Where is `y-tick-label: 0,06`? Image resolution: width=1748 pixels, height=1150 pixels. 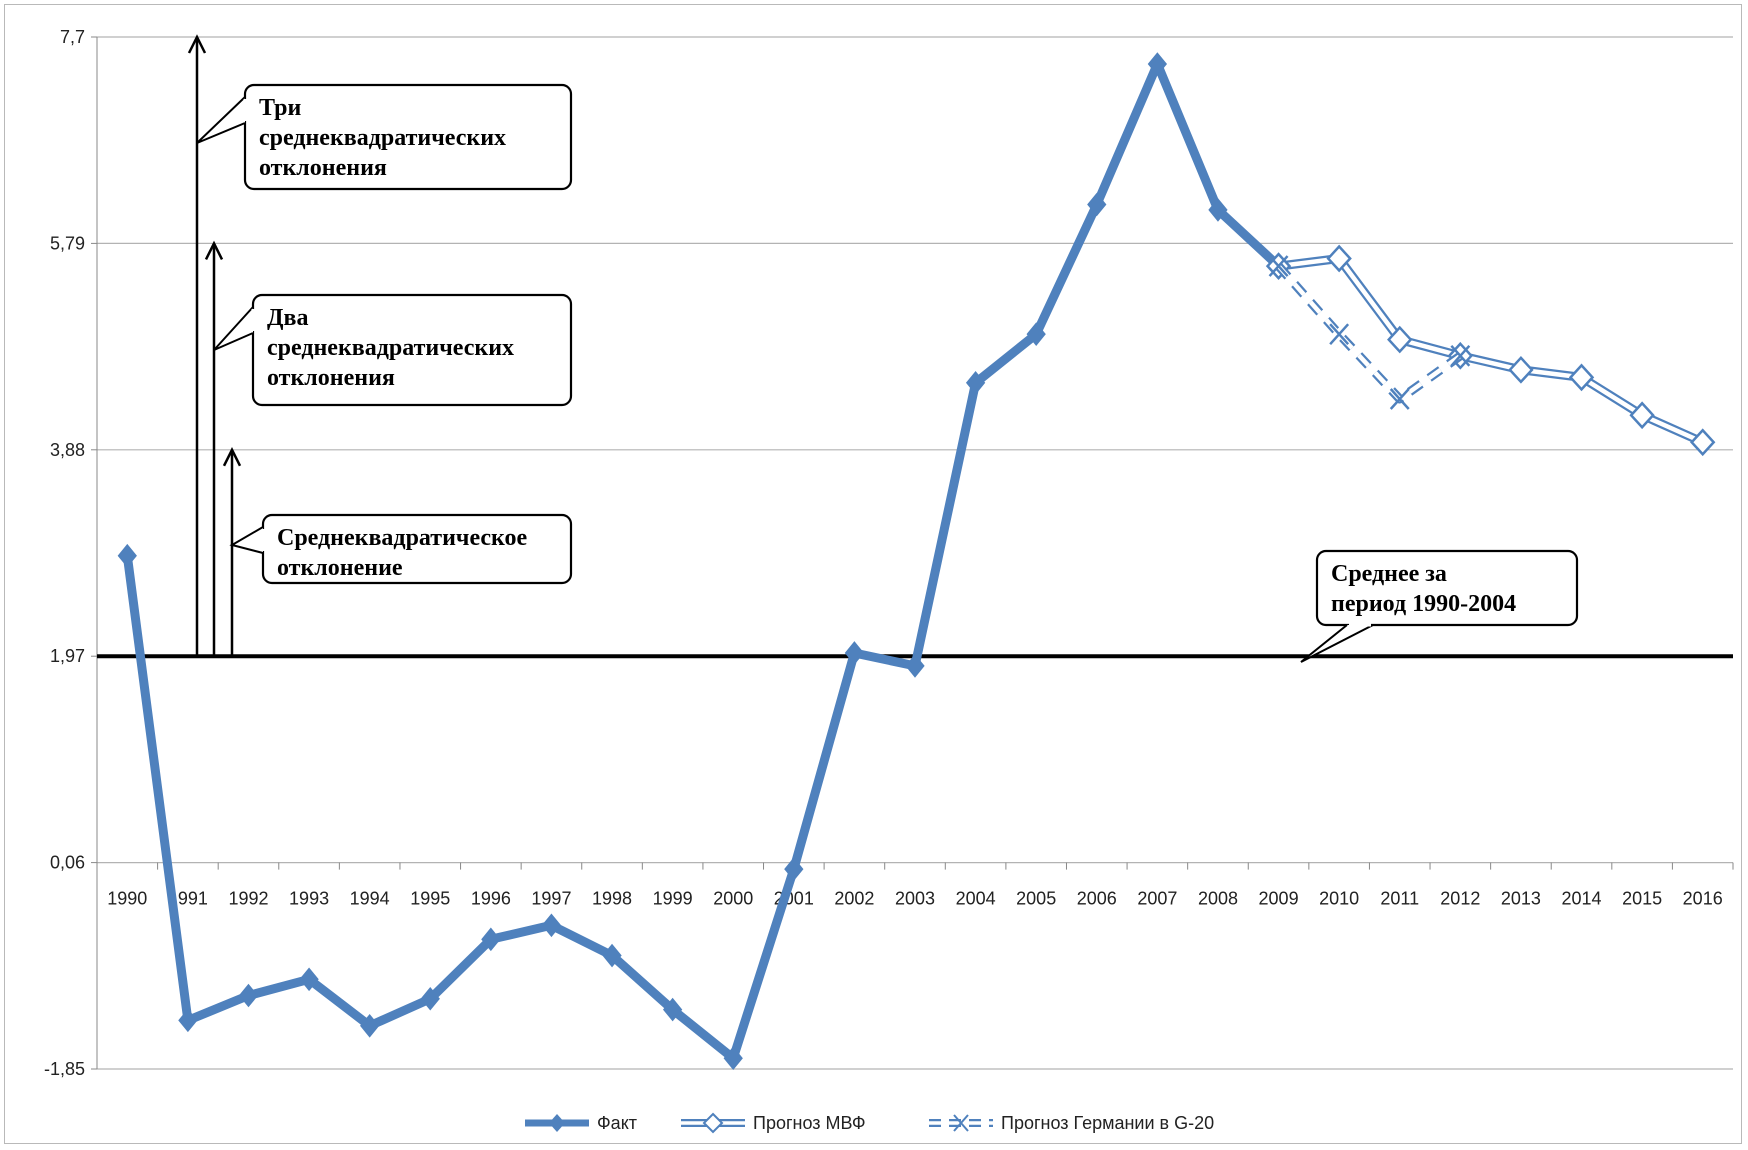 y-tick-label: 0,06 is located at coordinates (67, 863).